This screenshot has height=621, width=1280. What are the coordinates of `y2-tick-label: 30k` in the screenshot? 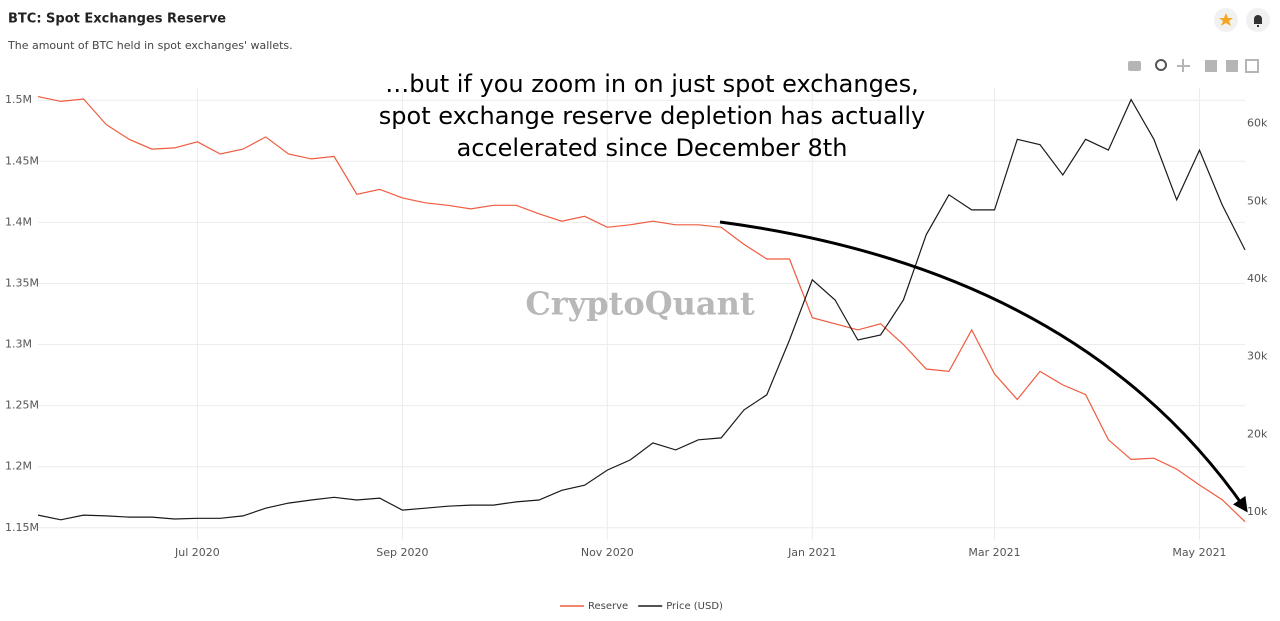 It's located at (1257, 356).